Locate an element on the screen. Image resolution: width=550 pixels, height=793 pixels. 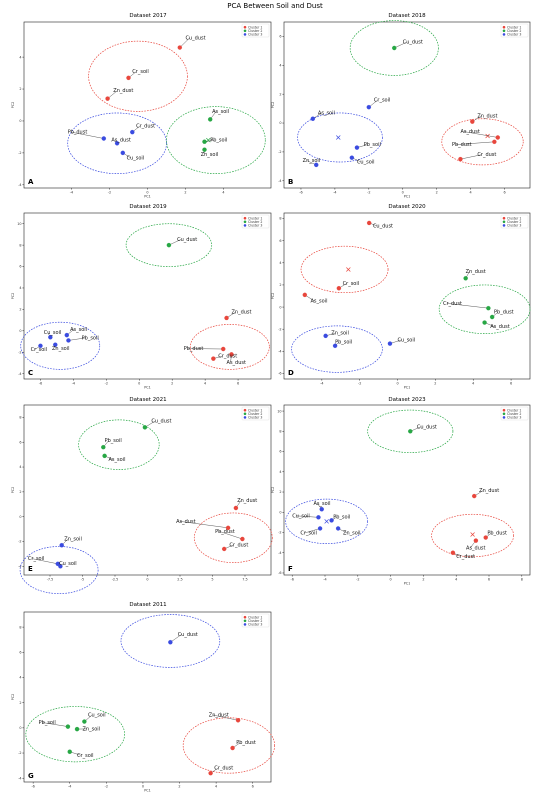
point-label: Cr_dust is located at coordinates (465, 557).